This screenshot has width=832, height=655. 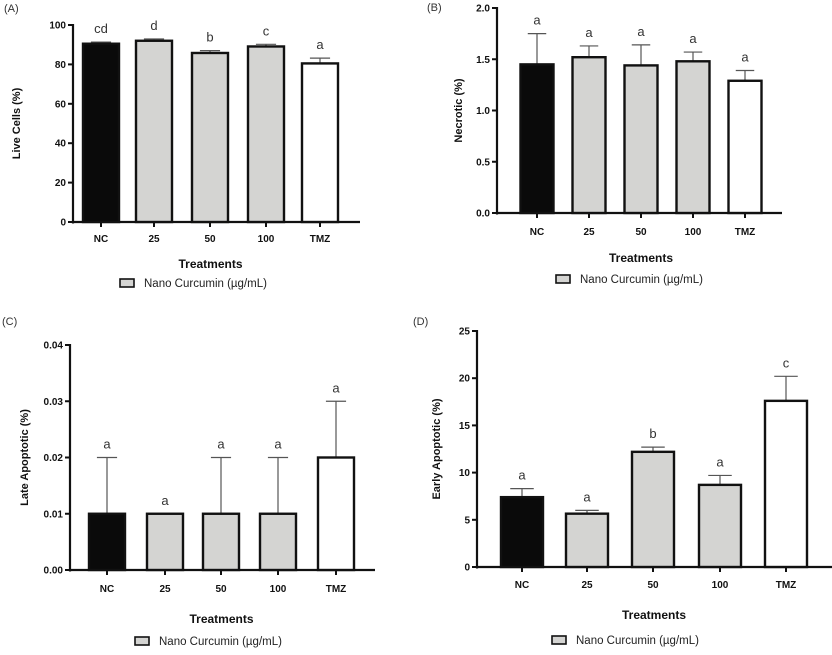 What do you see at coordinates (483, 9) in the screenshot?
I see `y-tick-label: 2.0` at bounding box center [483, 9].